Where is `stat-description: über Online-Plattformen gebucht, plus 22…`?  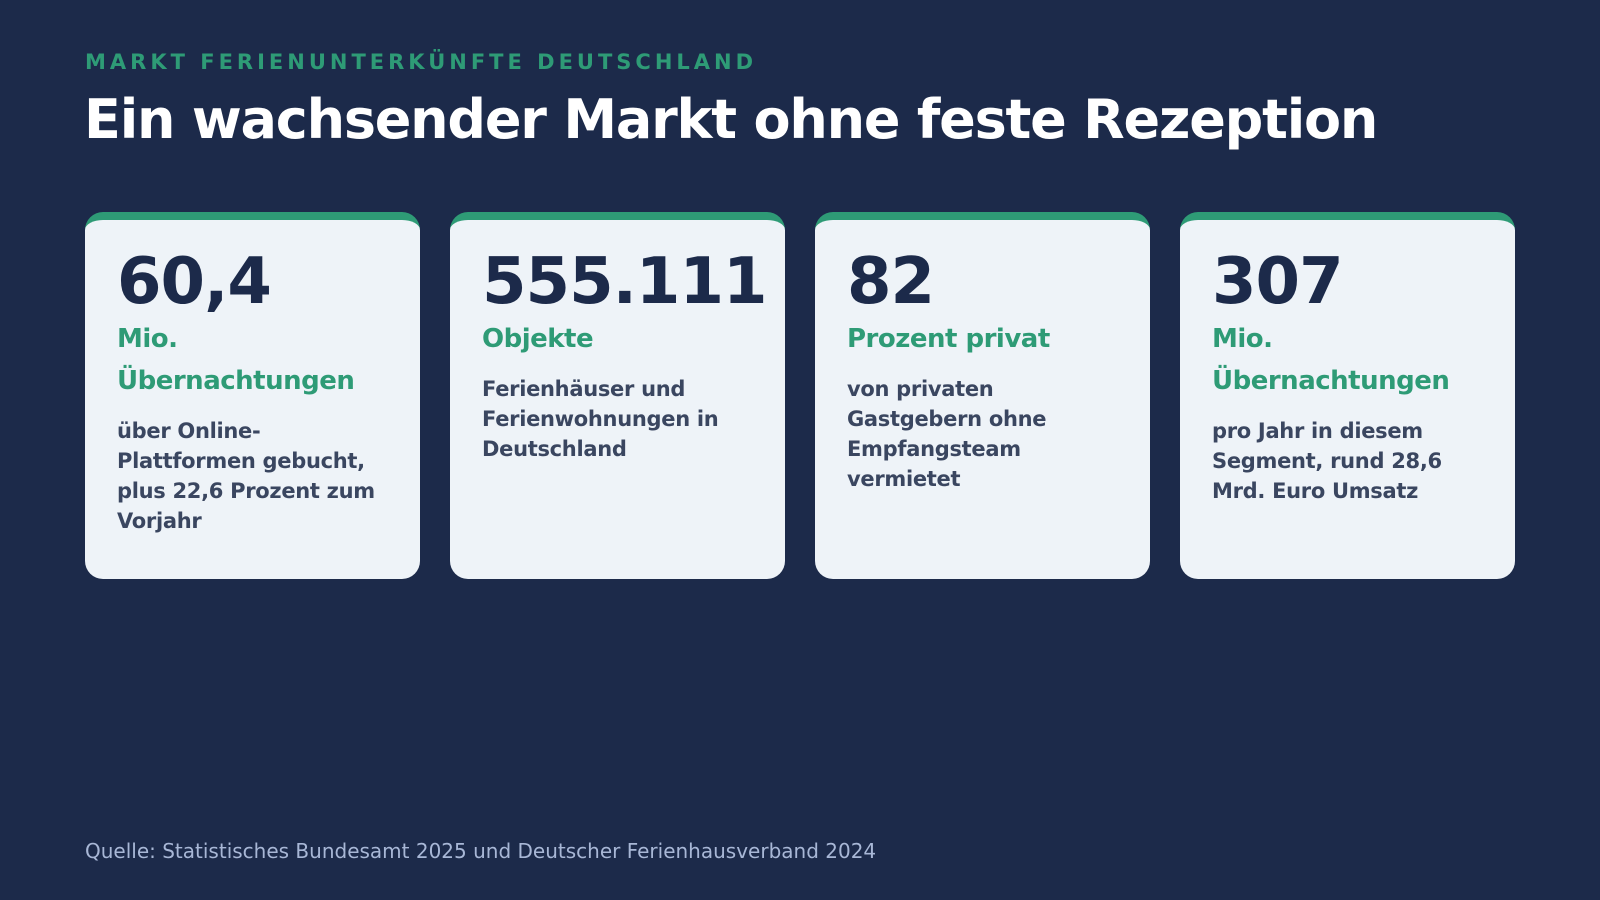 stat-description: über Online-Plattformen gebucht, plus 22… is located at coordinates (246, 476).